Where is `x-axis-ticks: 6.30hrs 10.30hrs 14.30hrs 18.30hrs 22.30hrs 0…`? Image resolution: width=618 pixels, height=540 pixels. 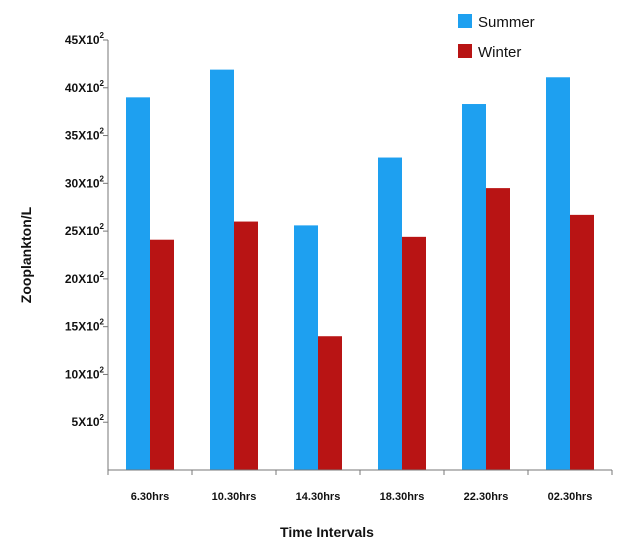
x-axis-ticks: 6.30hrs 10.30hrs 14.30hrs 18.30hrs 22.30hrs 0… is located at coordinates (360, 486).